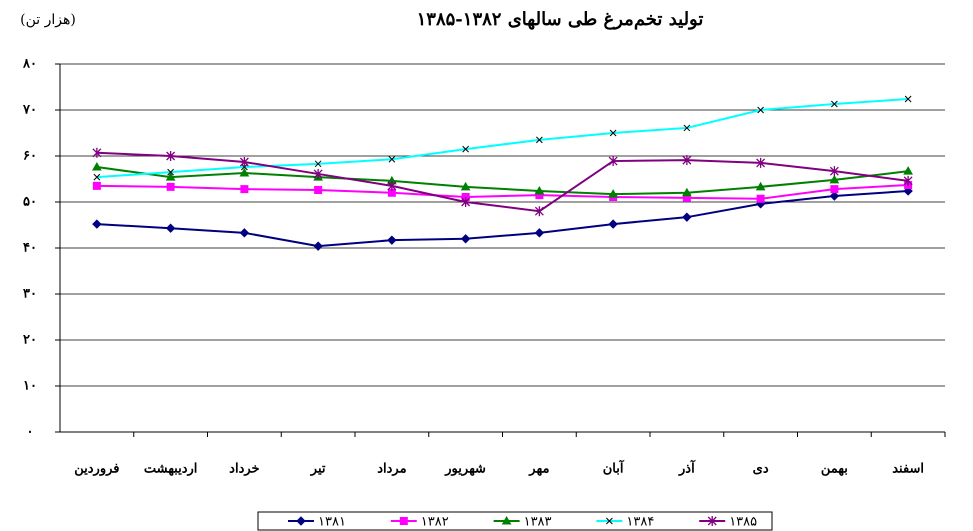  I want to click on x-tick-label: اردیبهشت, so click(171, 469).